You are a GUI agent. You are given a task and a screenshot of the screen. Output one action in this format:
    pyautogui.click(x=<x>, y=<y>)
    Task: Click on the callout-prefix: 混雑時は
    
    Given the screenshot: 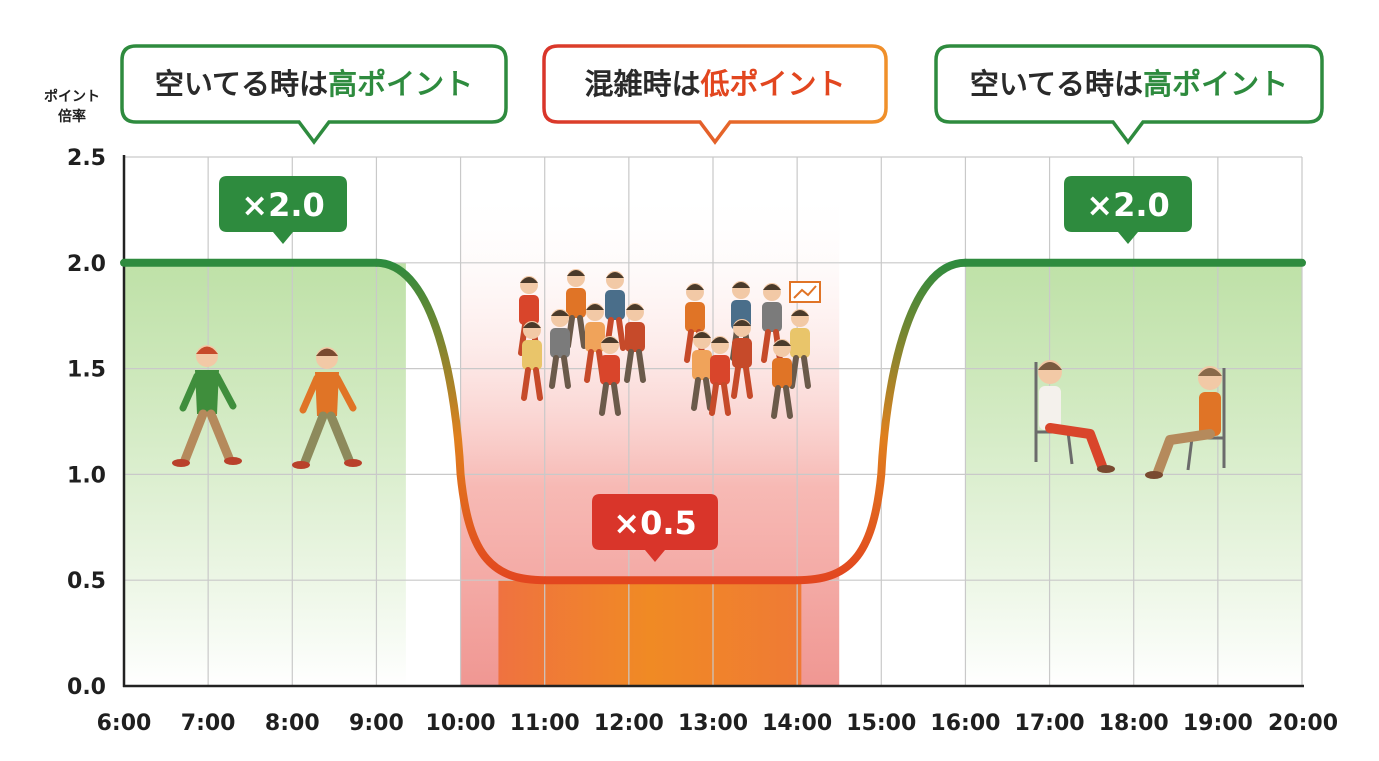 What is the action you would take?
    pyautogui.click(x=642, y=84)
    